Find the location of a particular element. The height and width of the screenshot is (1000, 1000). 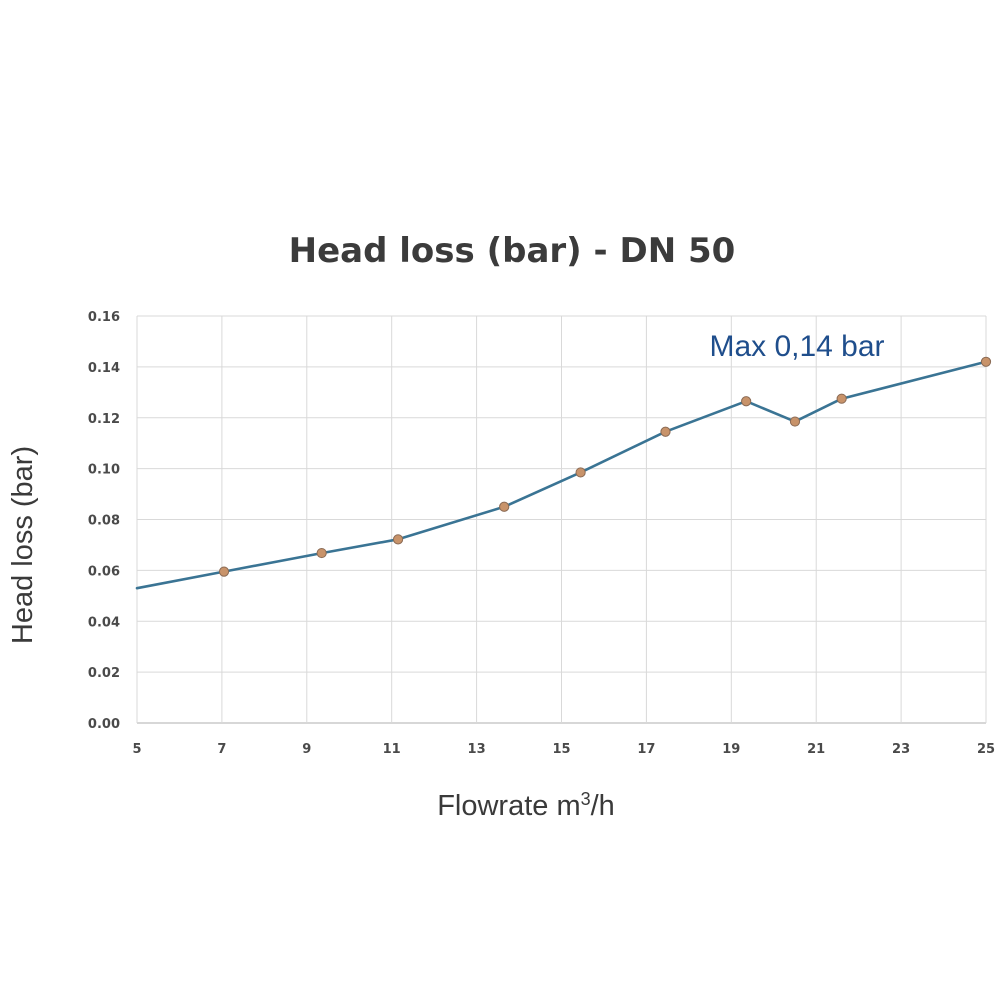

x-axis-label-tail: /h is located at coordinates (603, 806).